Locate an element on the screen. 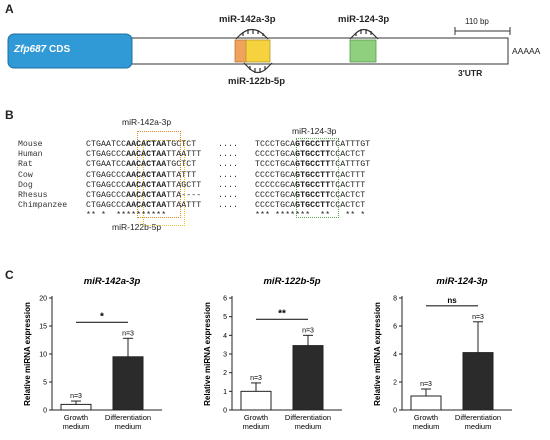  species-name: Rhesus is located at coordinates (33, 195).